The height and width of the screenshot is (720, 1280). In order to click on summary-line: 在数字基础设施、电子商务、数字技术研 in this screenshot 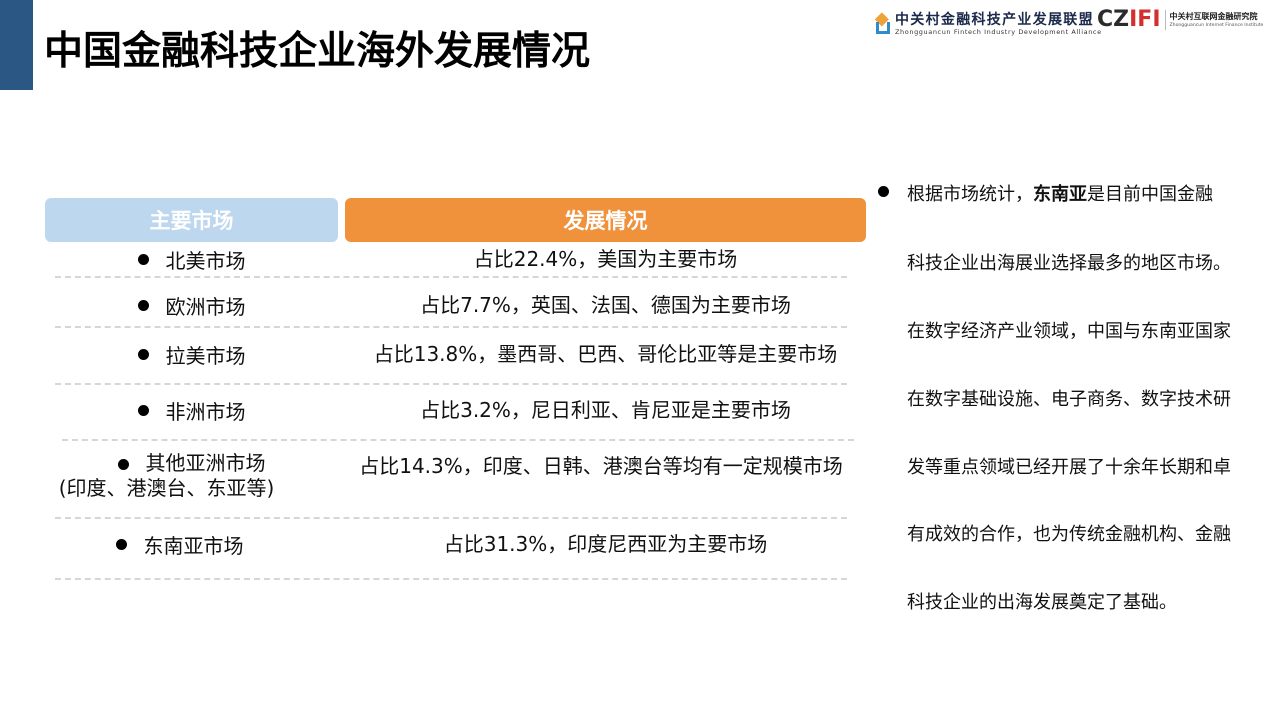, I will do `click(1069, 399)`.